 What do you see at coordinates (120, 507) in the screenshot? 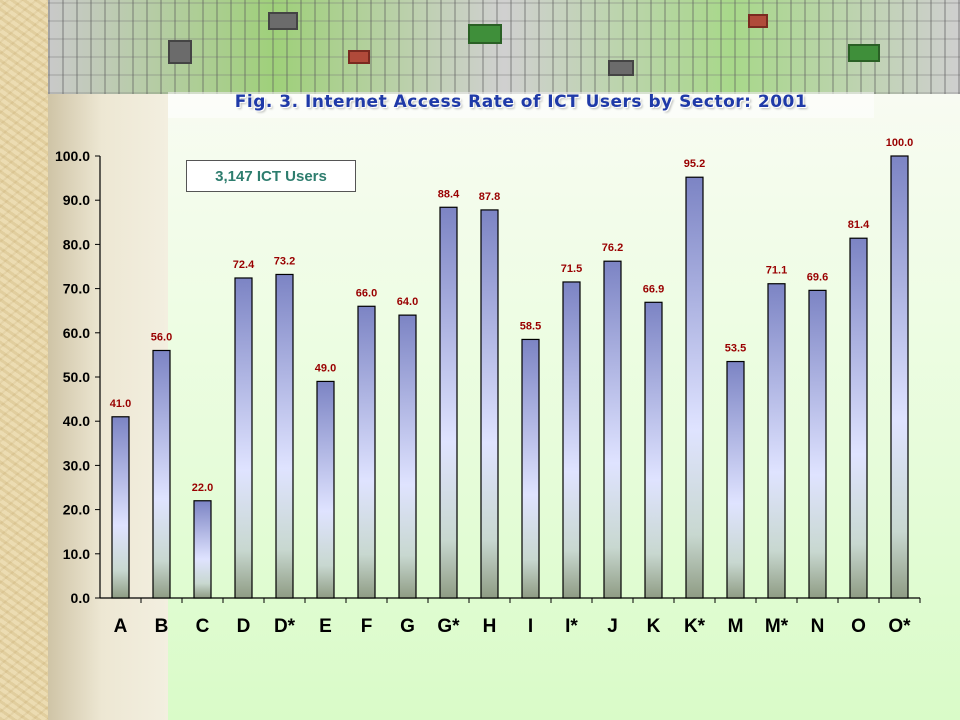
I see `bar-a` at bounding box center [120, 507].